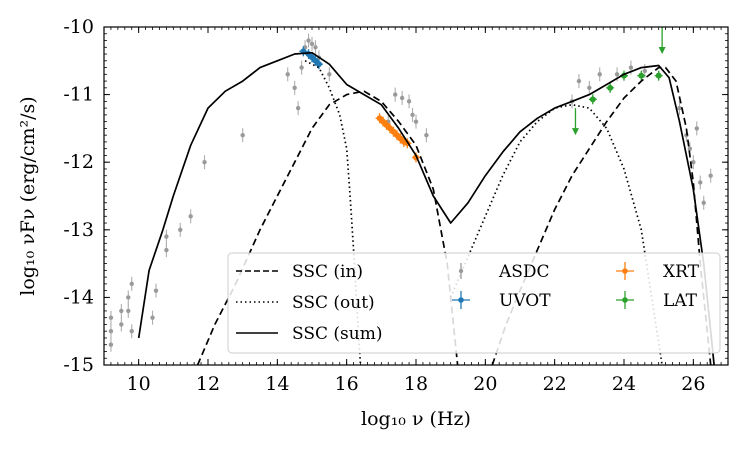 This screenshot has width=750, height=457. Describe the element at coordinates (624, 384) in the screenshot. I see `x-tick-label: 24` at that location.